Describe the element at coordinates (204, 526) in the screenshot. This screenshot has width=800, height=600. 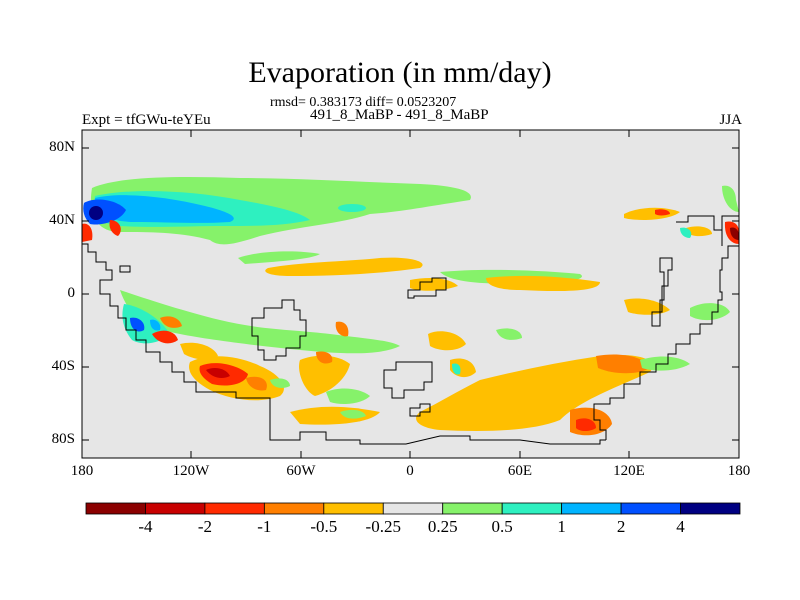
I see `colorbar-label: -2` at that location.